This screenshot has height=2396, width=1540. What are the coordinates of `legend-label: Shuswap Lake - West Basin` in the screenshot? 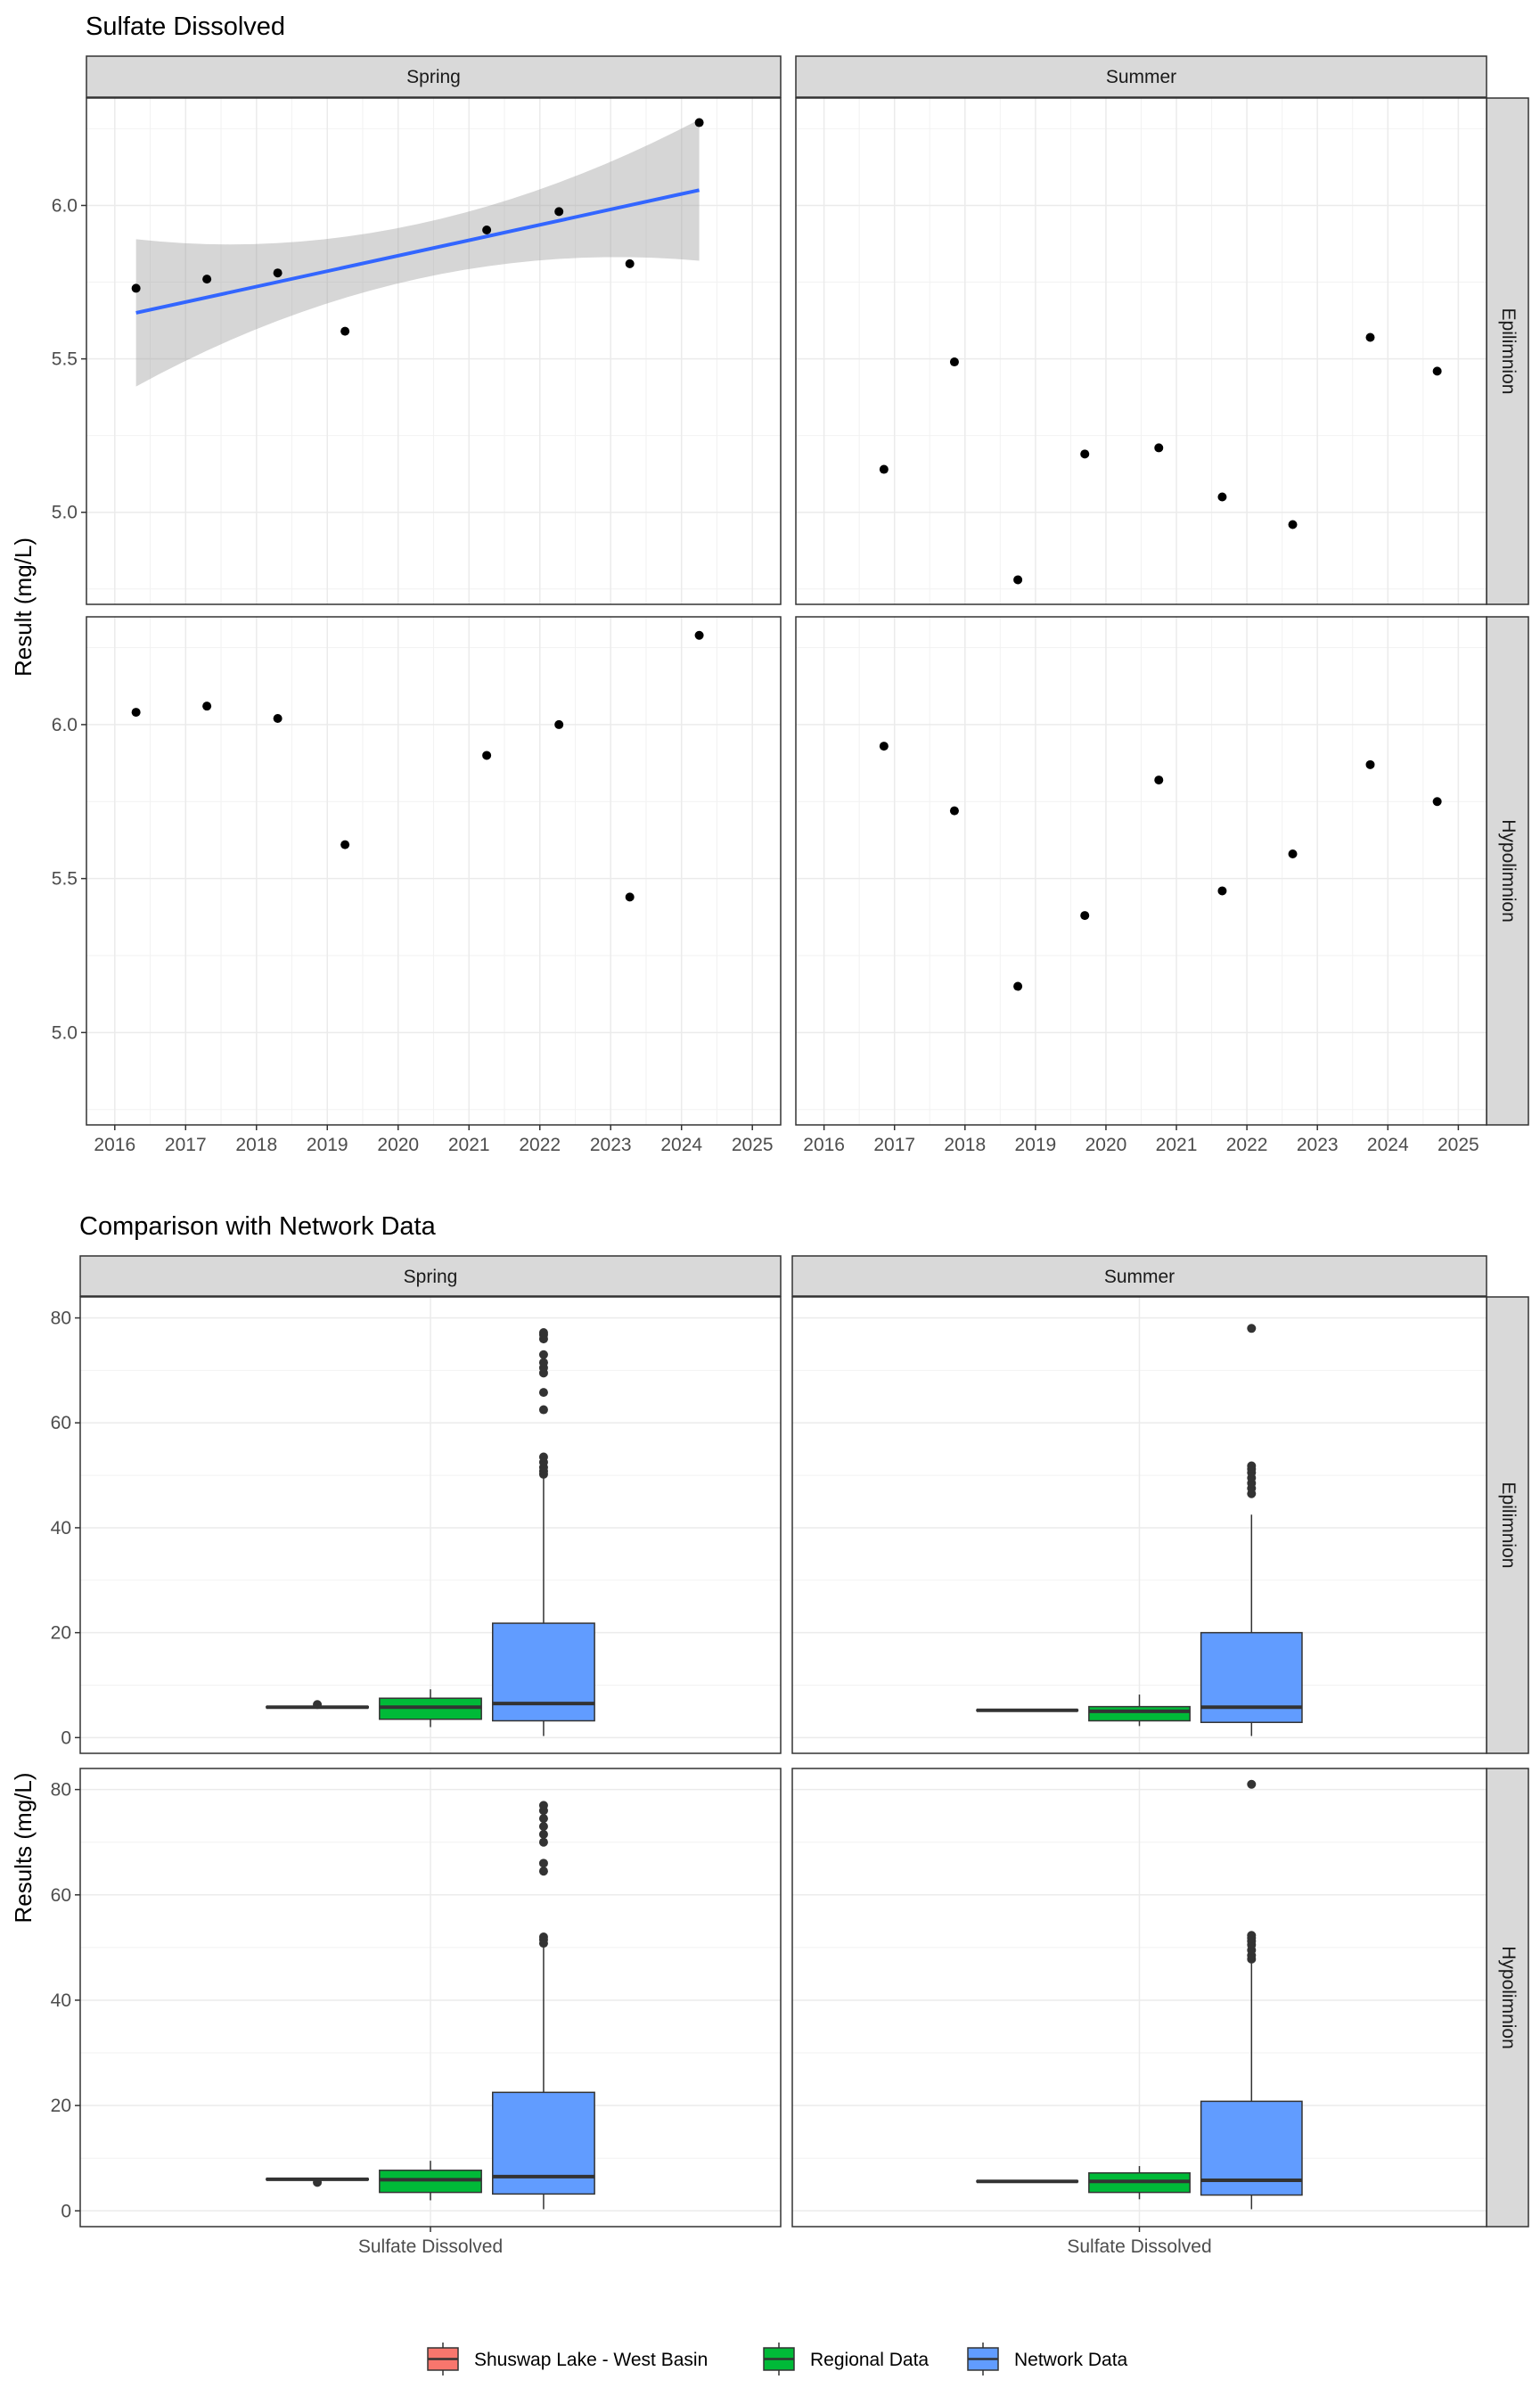 It's located at (591, 2360).